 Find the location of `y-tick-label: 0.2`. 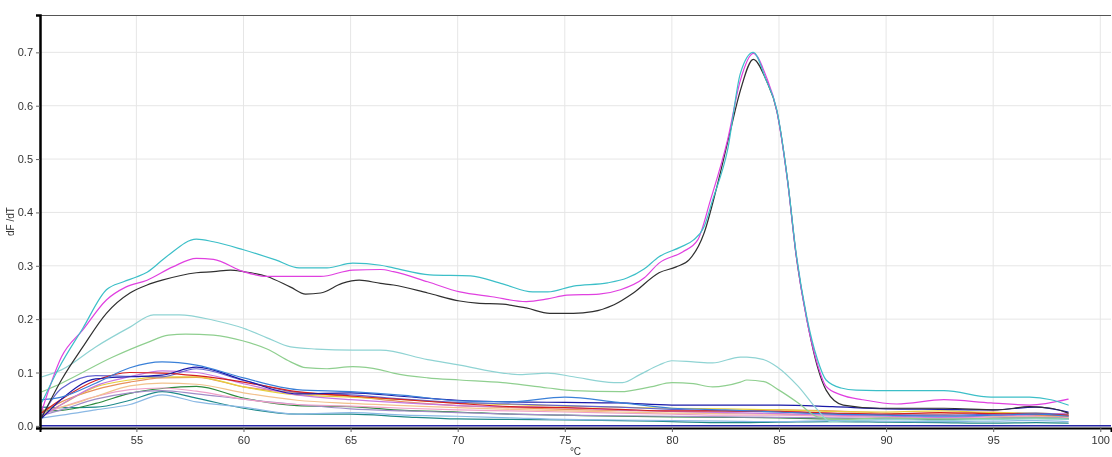

y-tick-label: 0.2 is located at coordinates (25, 319).